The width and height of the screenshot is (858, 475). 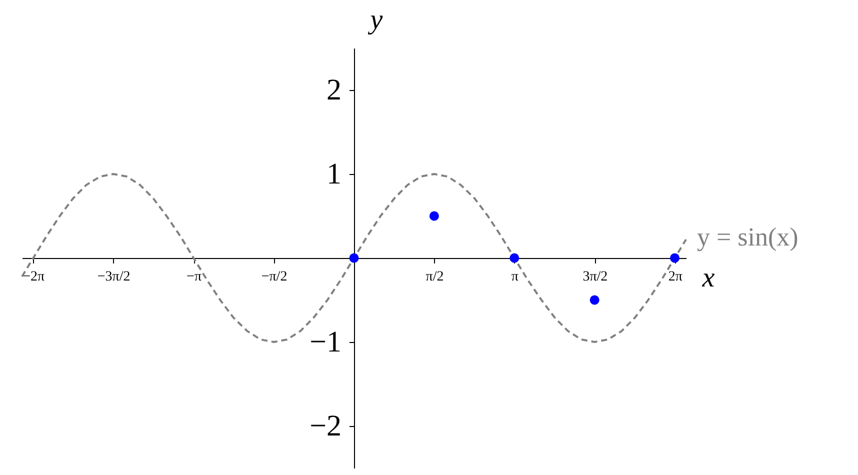 I want to click on y-tick-label: −2, so click(x=326, y=426).